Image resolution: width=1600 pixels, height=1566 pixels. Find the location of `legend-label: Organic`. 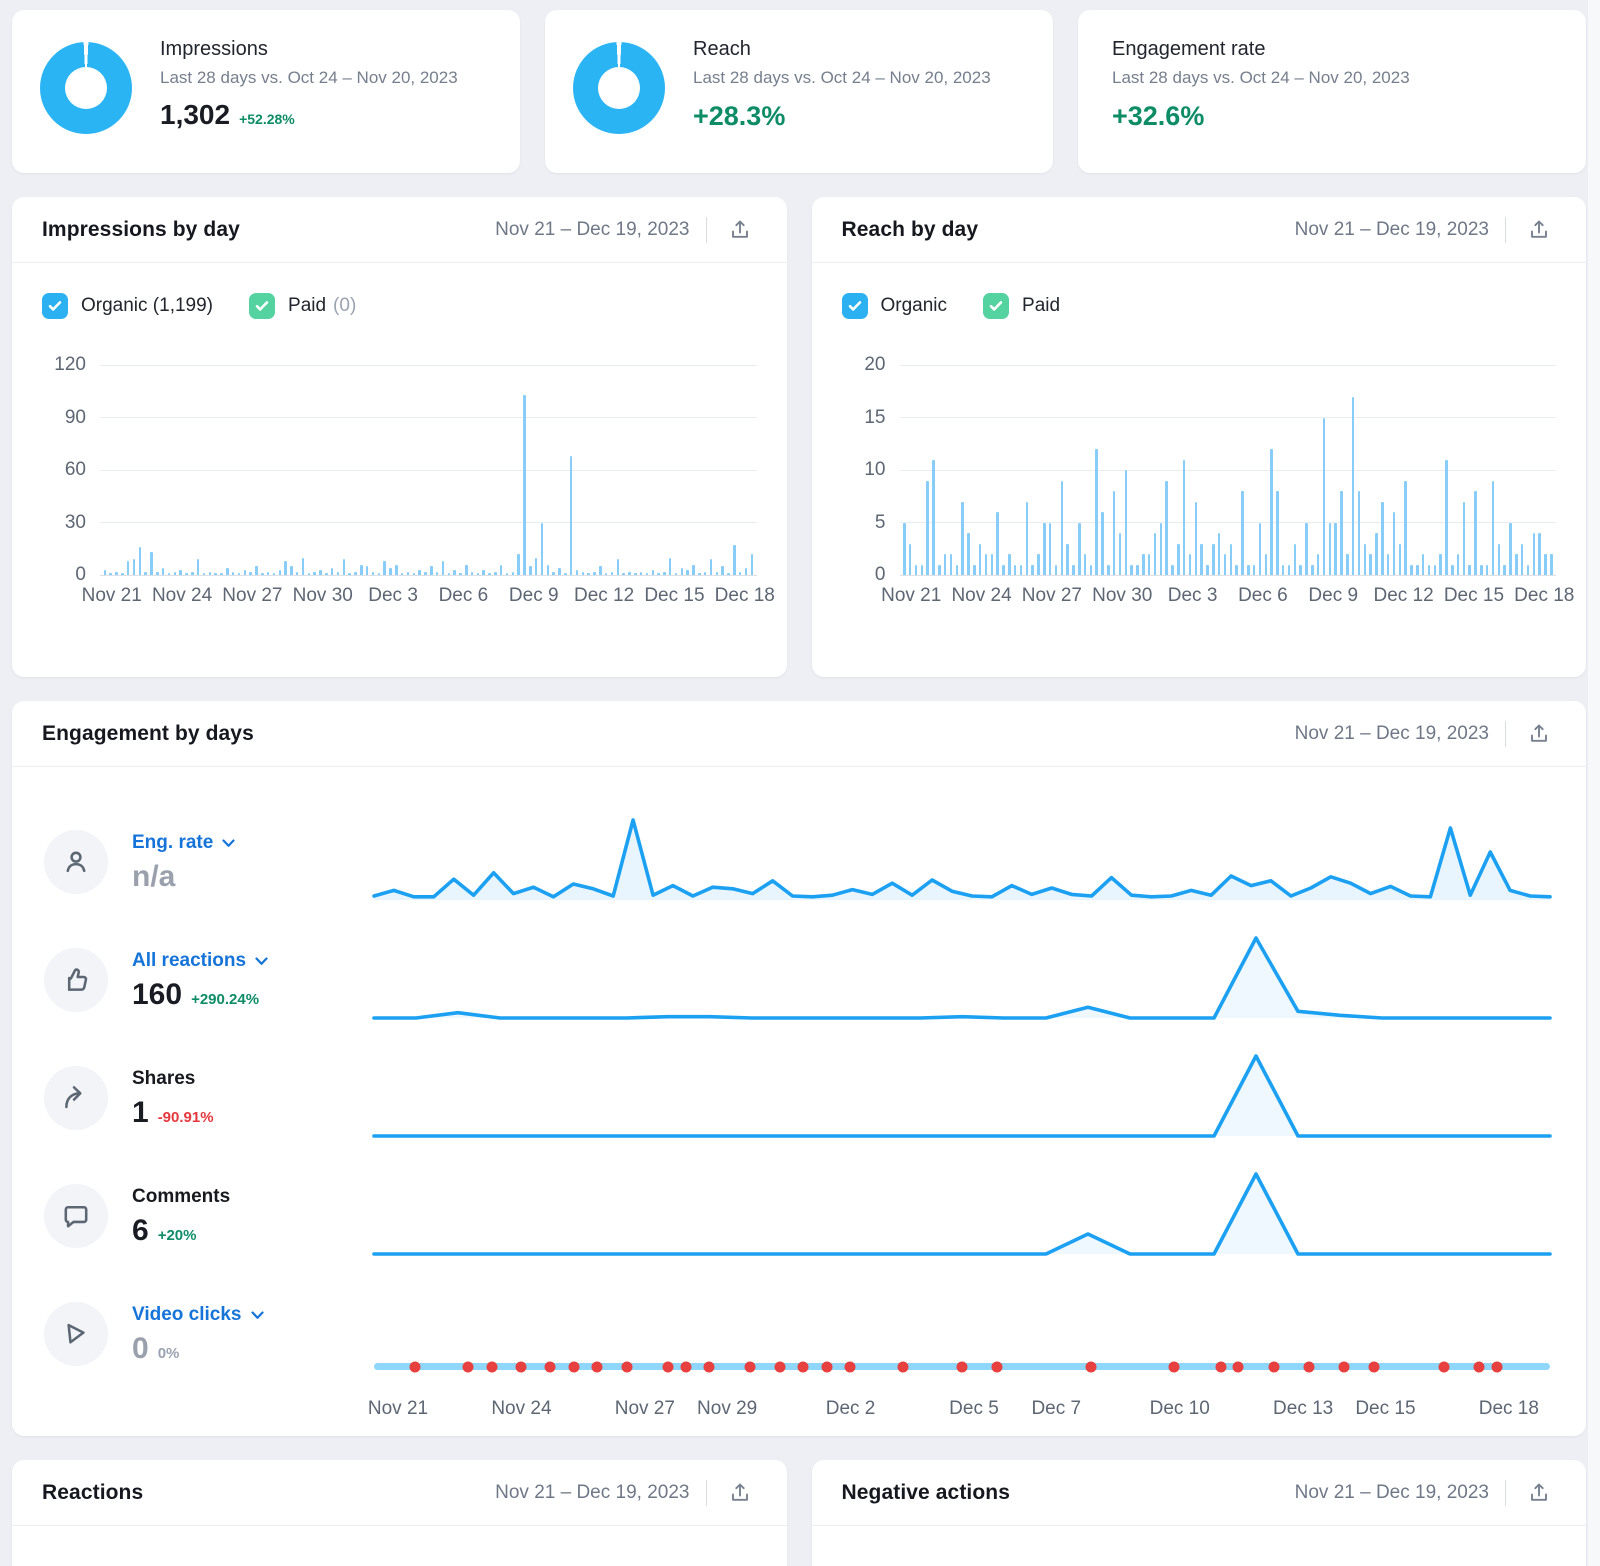

legend-label: Organic is located at coordinates (914, 305).